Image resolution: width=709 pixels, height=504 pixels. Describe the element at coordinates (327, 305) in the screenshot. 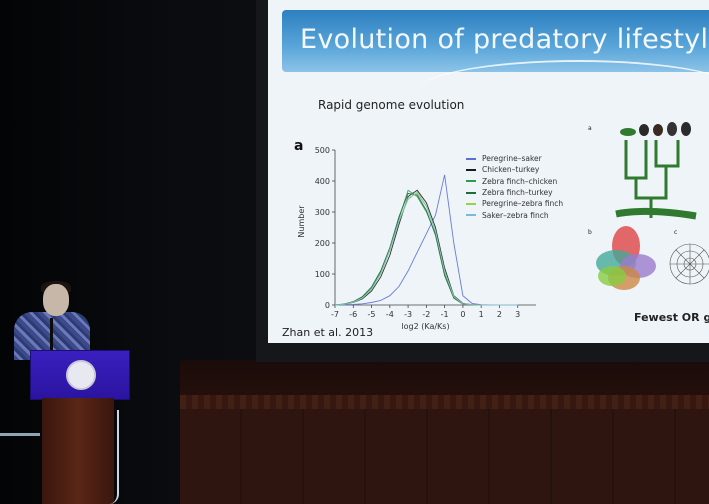

I see `y-tick-label: 0` at that location.